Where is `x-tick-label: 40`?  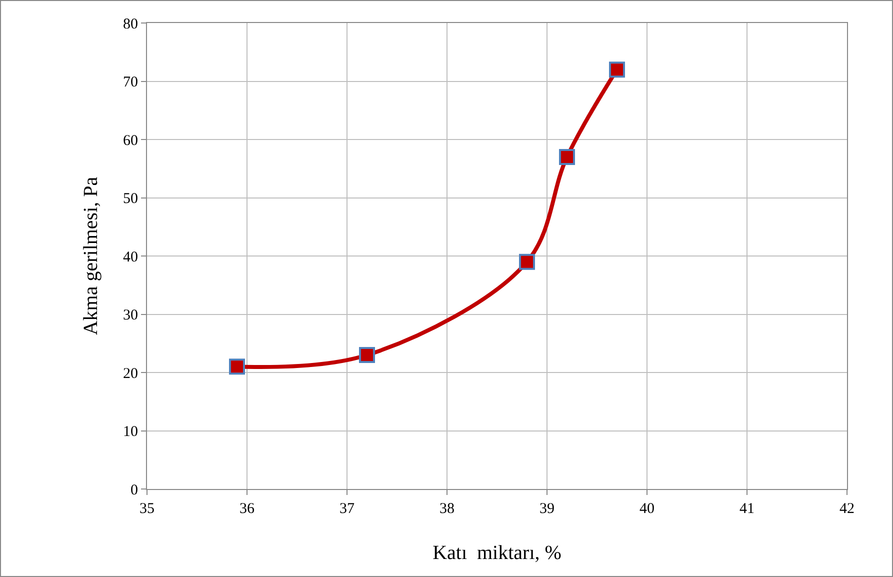
x-tick-label: 40 is located at coordinates (647, 509).